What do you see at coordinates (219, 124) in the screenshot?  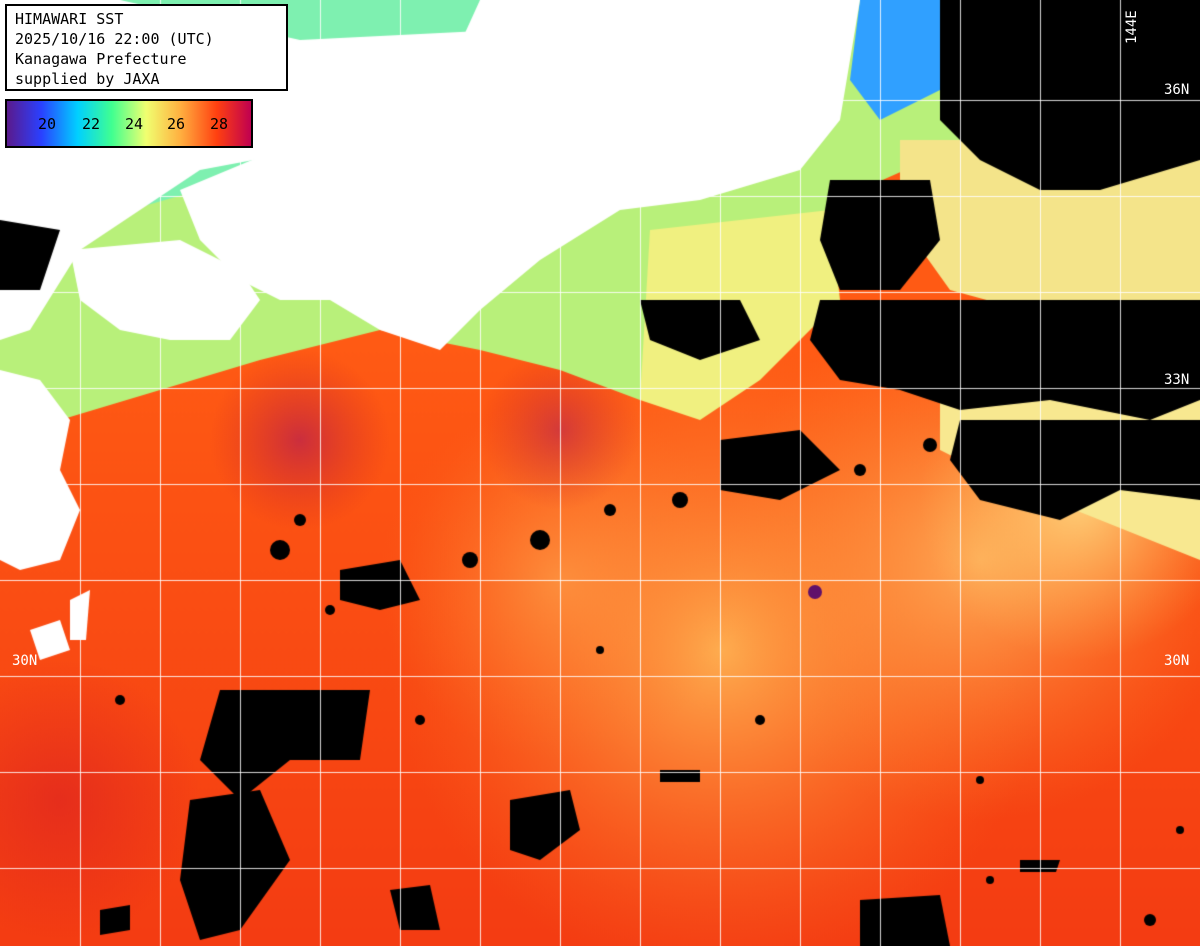 I see `legend-tick-28: 28` at bounding box center [219, 124].